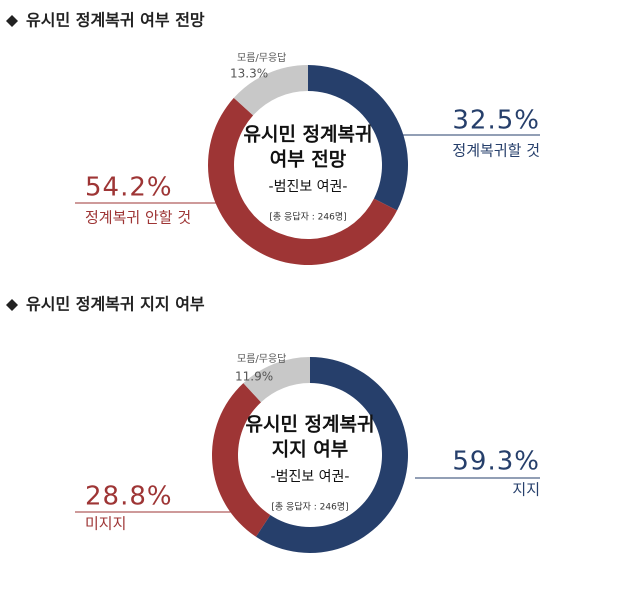 Image resolution: width=640 pixels, height=609 pixels. What do you see at coordinates (138, 218) in the screenshot?
I see `category-label: 정계복귀 안할 것` at bounding box center [138, 218].